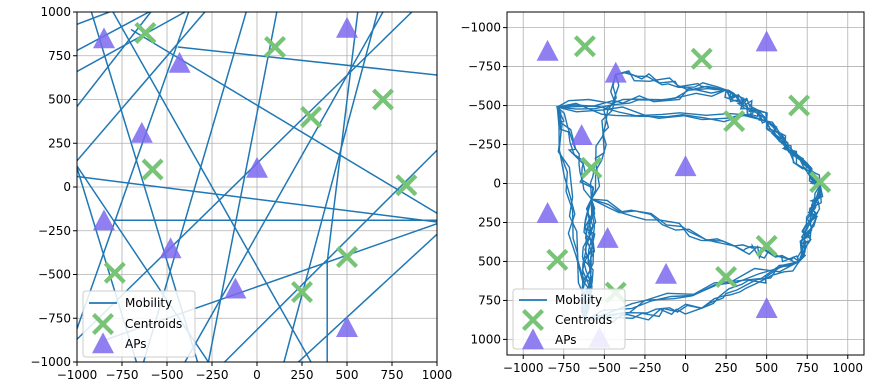 The width and height of the screenshot is (873, 386). I want to click on y-tick-label: −500, so click(54, 275).